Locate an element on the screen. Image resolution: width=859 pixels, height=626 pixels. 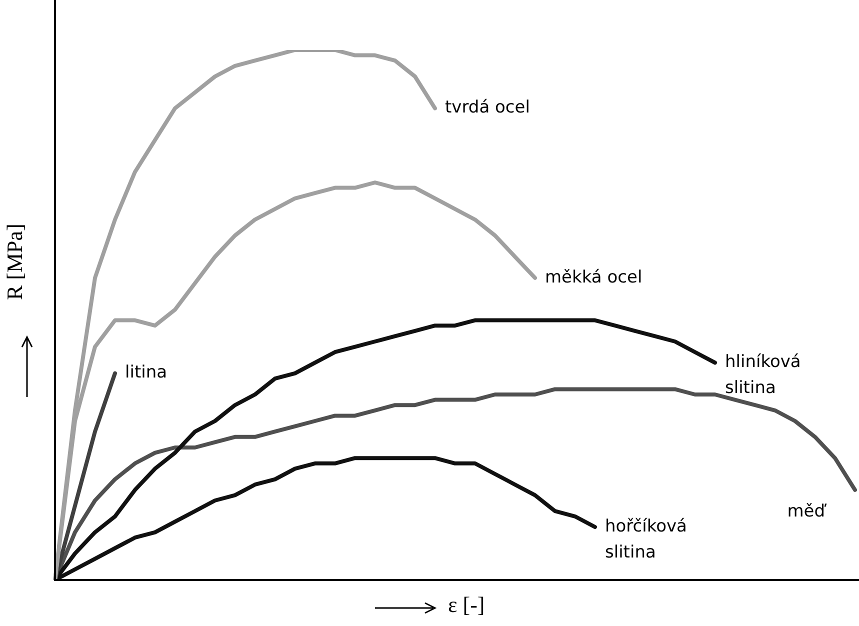
series-label: měď is located at coordinates (807, 511).